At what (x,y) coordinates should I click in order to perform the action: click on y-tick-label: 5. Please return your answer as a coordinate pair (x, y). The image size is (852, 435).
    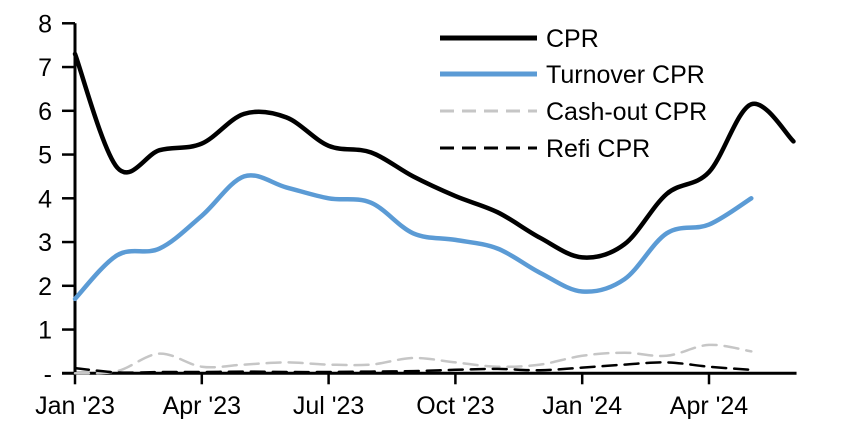
    Looking at the image, I should click on (45, 156).